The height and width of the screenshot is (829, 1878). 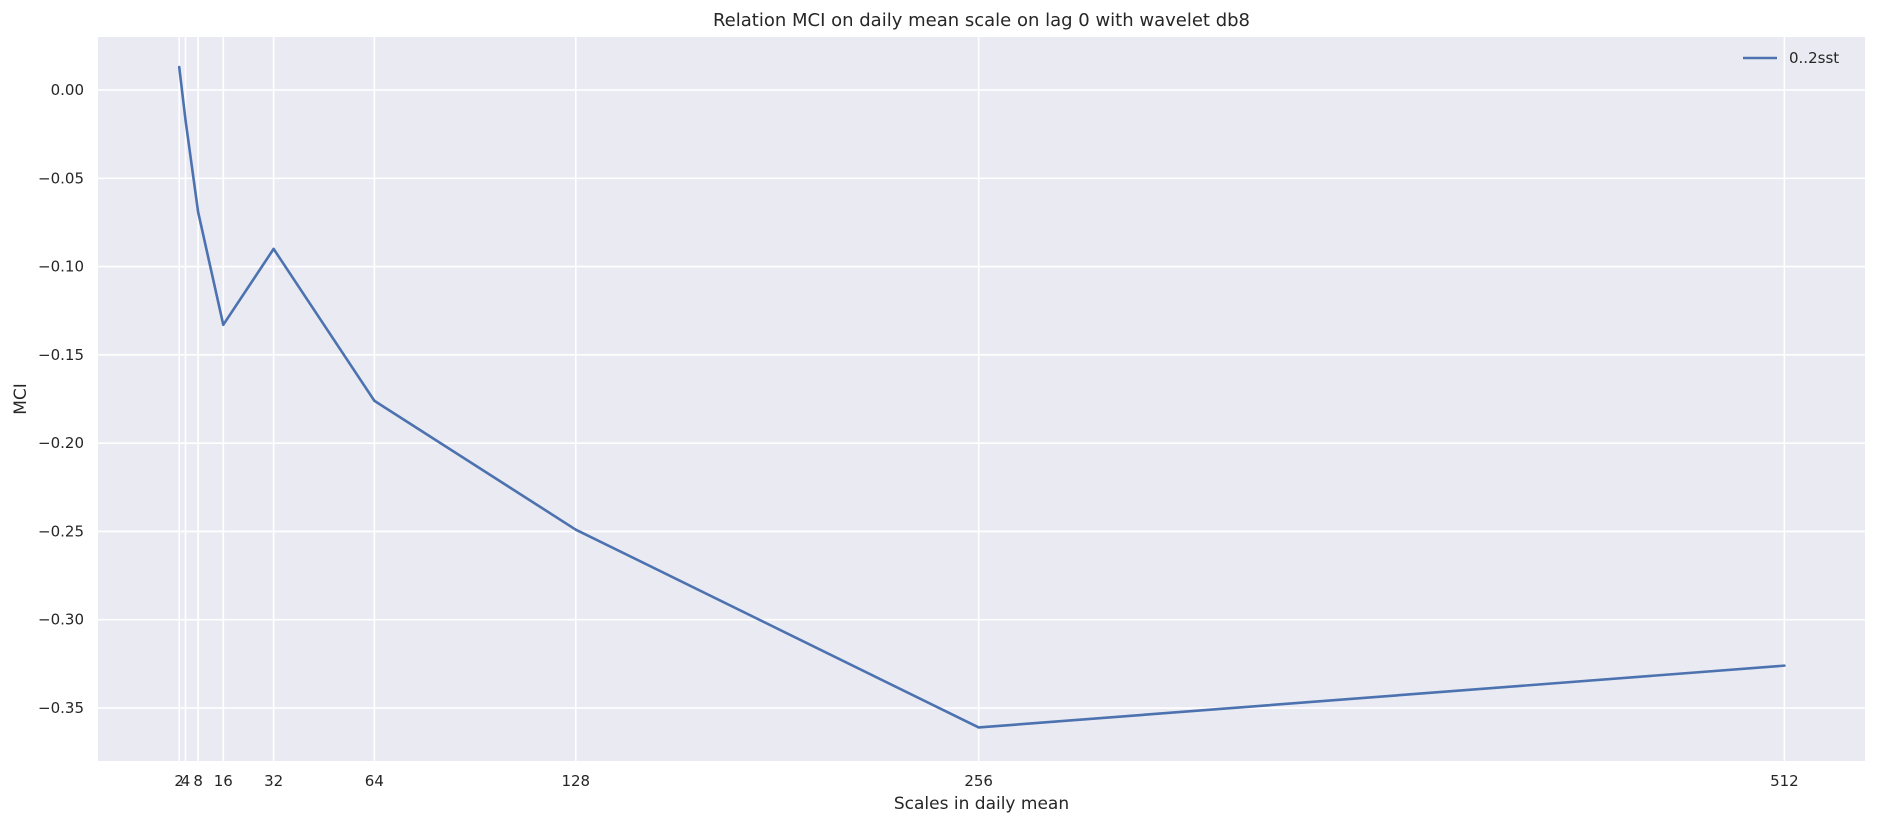 I want to click on x-tick-label: 32, so click(x=273, y=781).